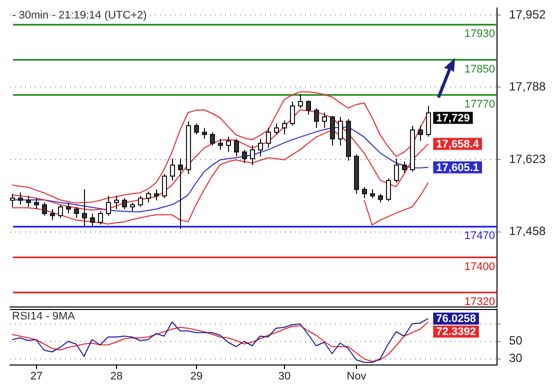 The height and width of the screenshot is (389, 557). I want to click on ref-line-label: 17770, so click(479, 104).